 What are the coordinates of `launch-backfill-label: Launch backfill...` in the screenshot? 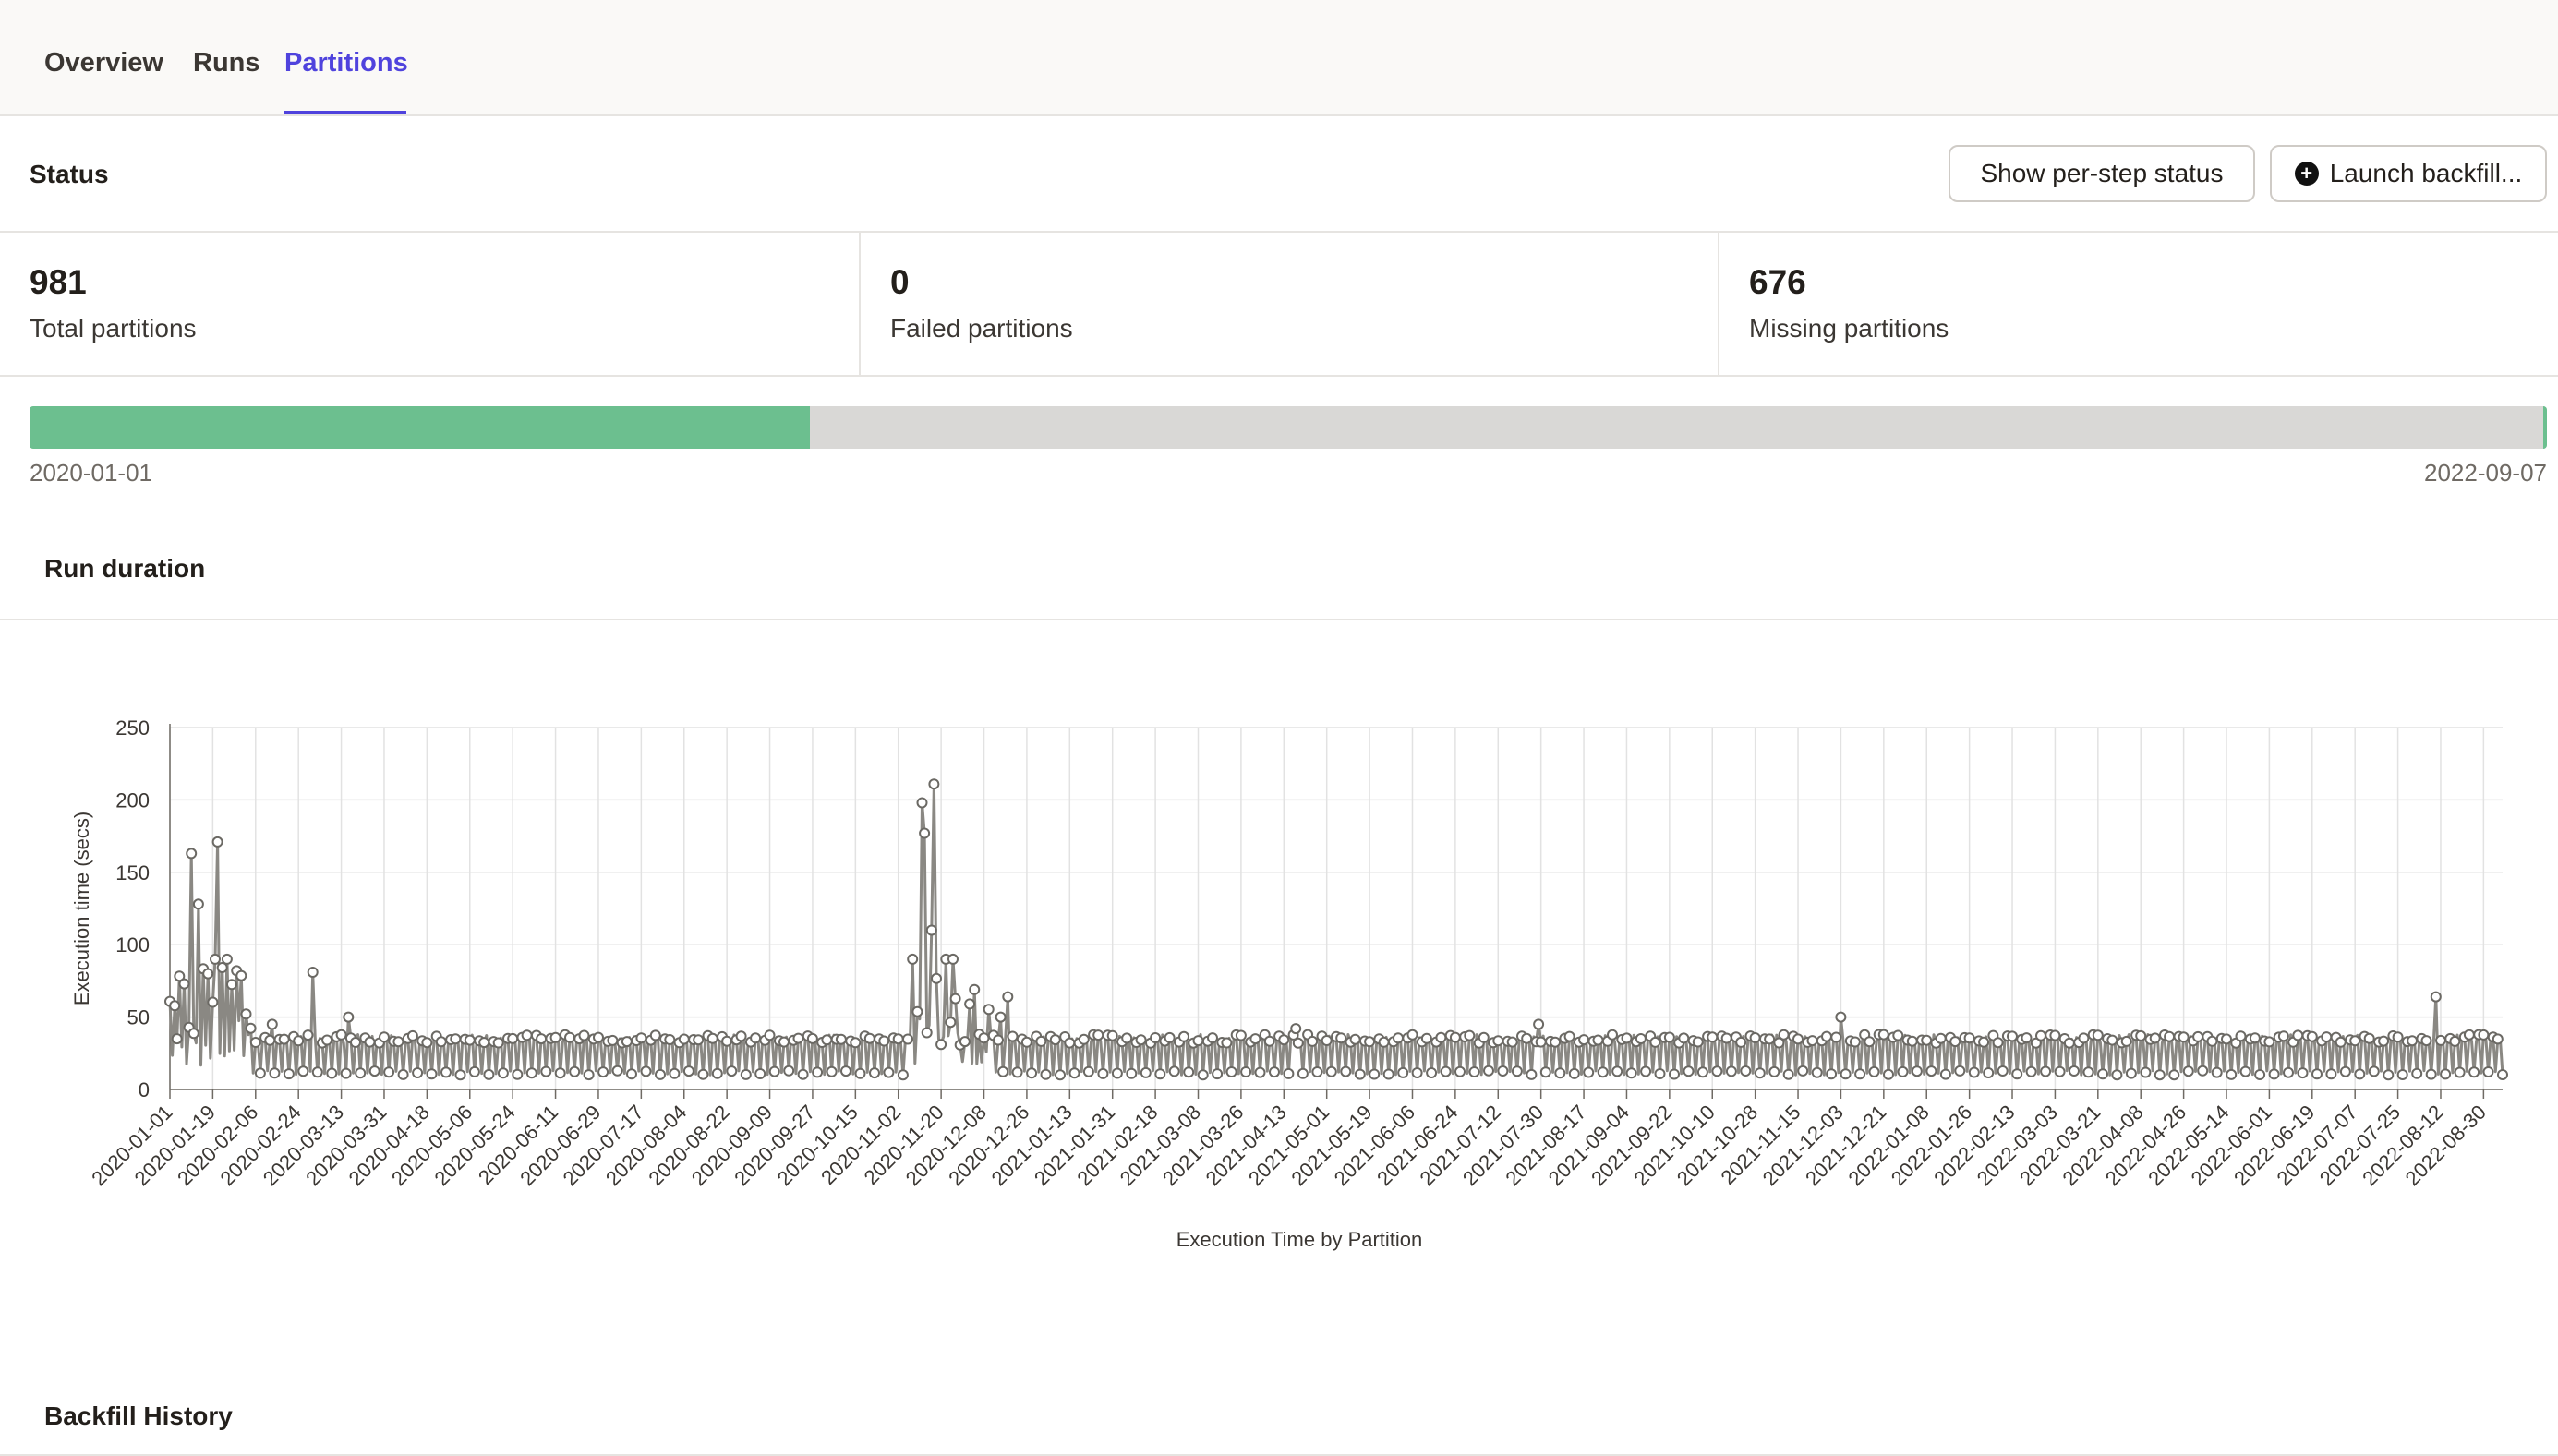 It's located at (2426, 173).